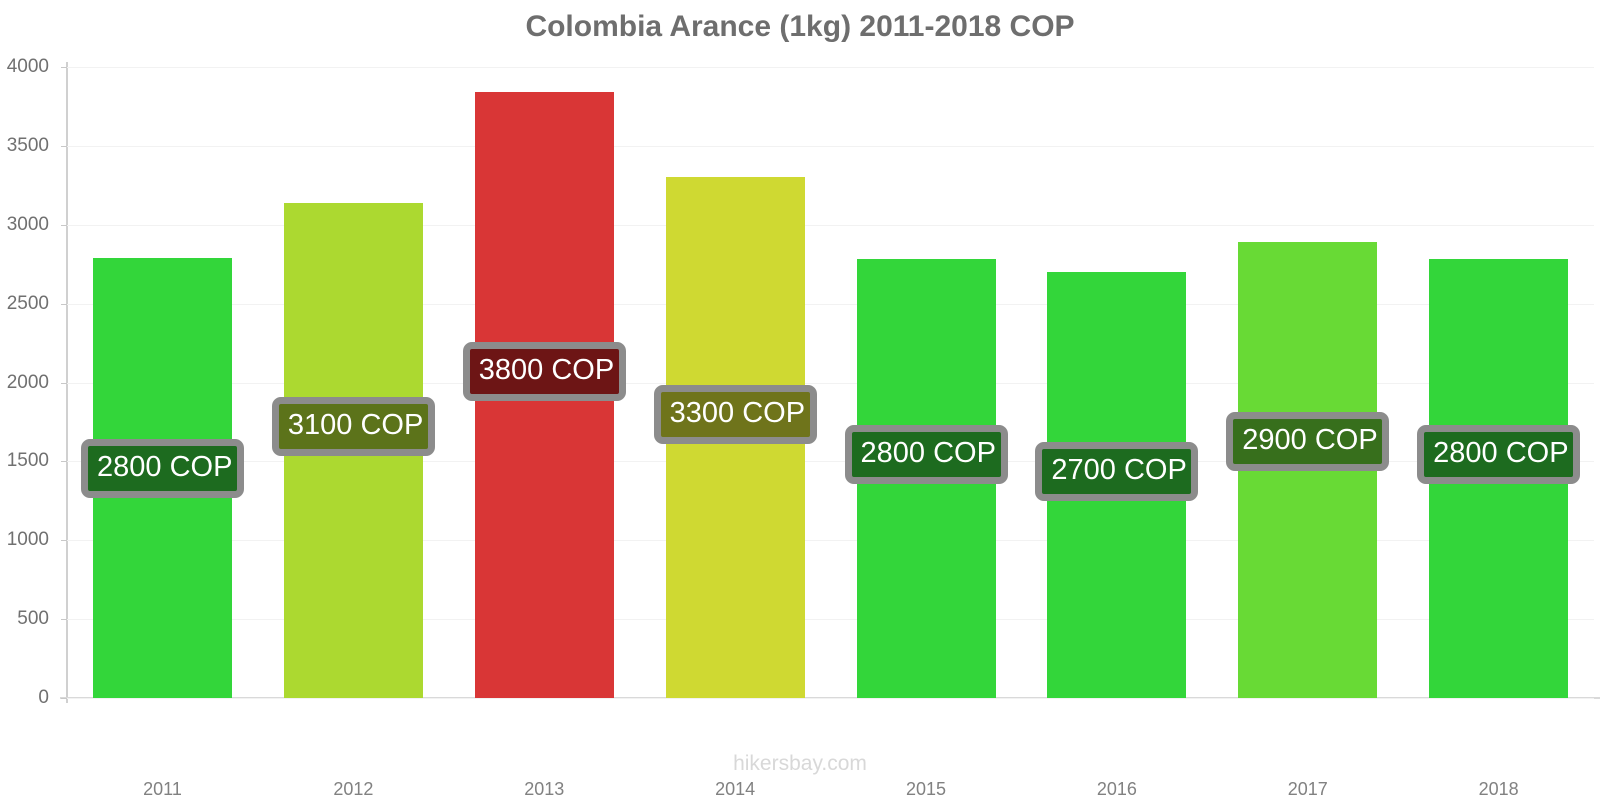 The width and height of the screenshot is (1600, 800). Describe the element at coordinates (27, 66) in the screenshot. I see `y-axis-tick-label: 4000` at that location.